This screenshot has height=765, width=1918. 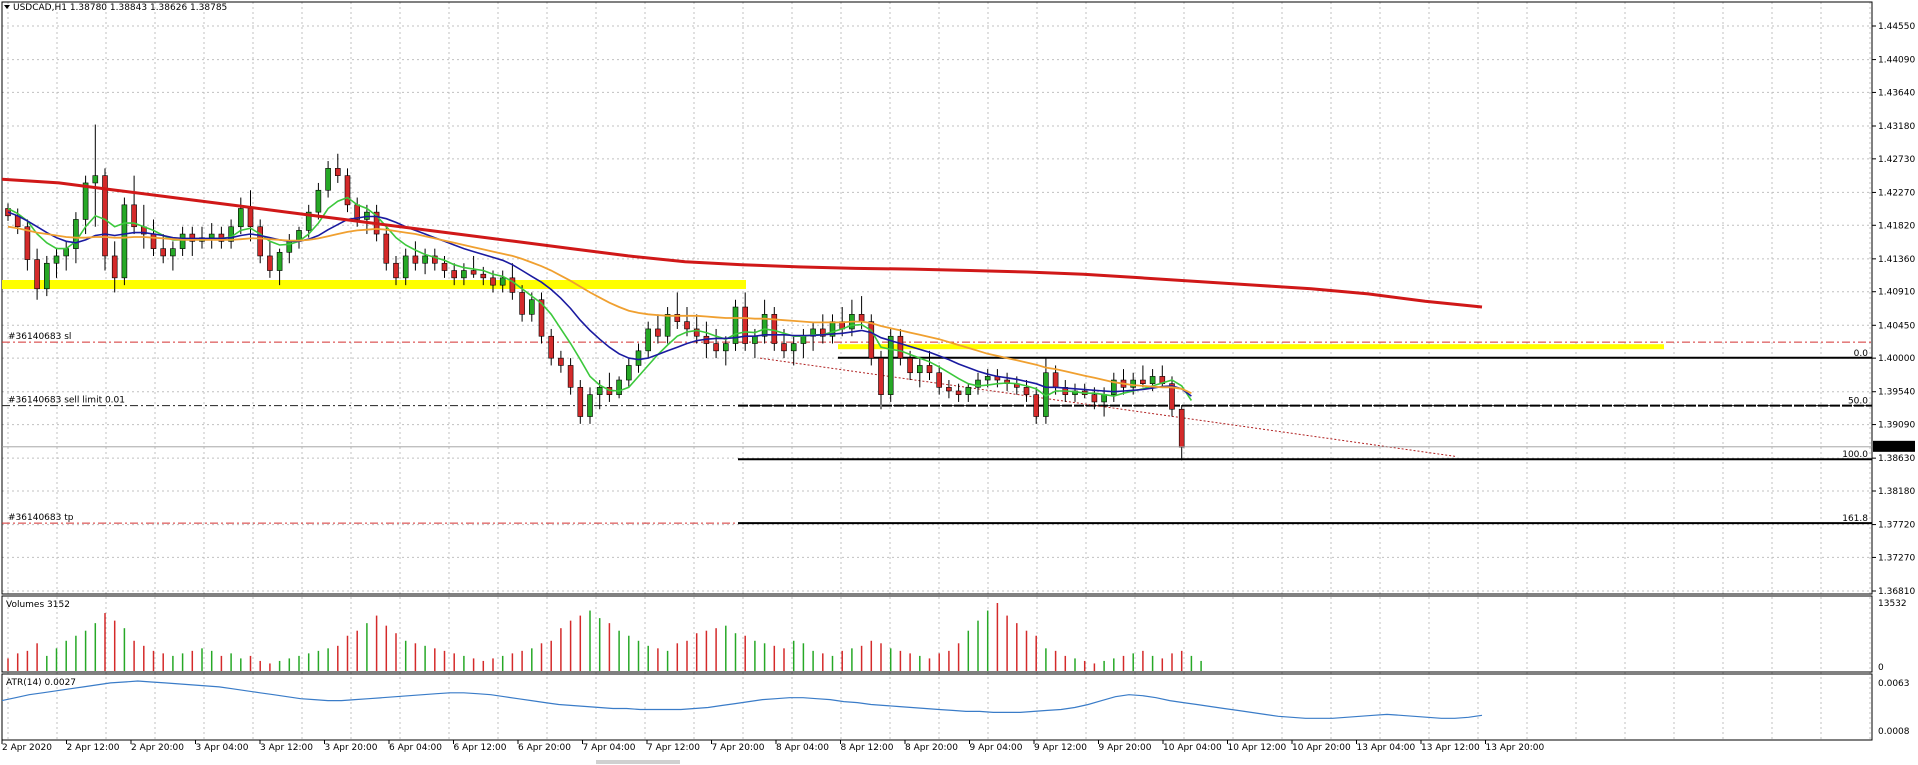 I want to click on time-tick-label: 7 Apr 04:00, so click(x=609, y=748).